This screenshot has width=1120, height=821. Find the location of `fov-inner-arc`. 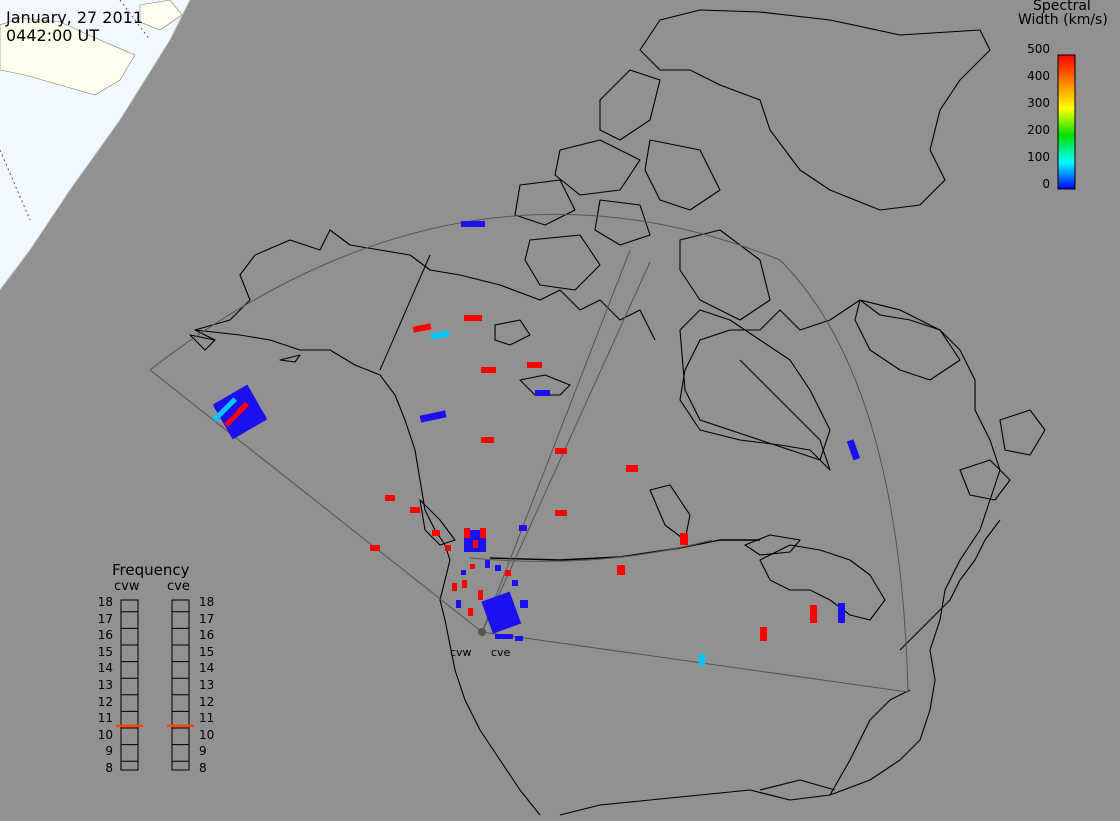

fov-inner-arc is located at coordinates (591, 550).